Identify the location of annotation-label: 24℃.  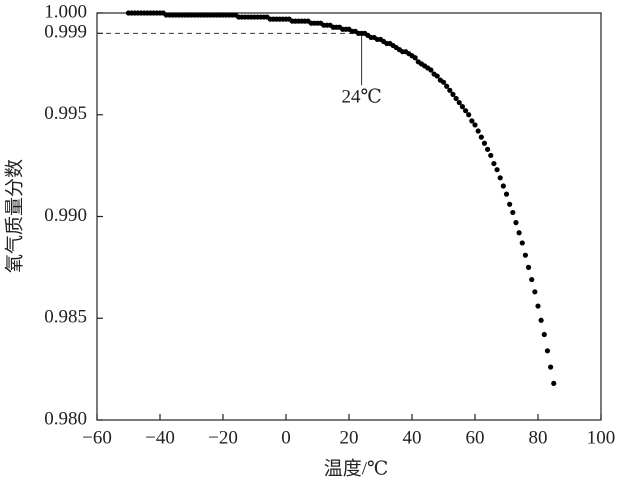
(361, 97).